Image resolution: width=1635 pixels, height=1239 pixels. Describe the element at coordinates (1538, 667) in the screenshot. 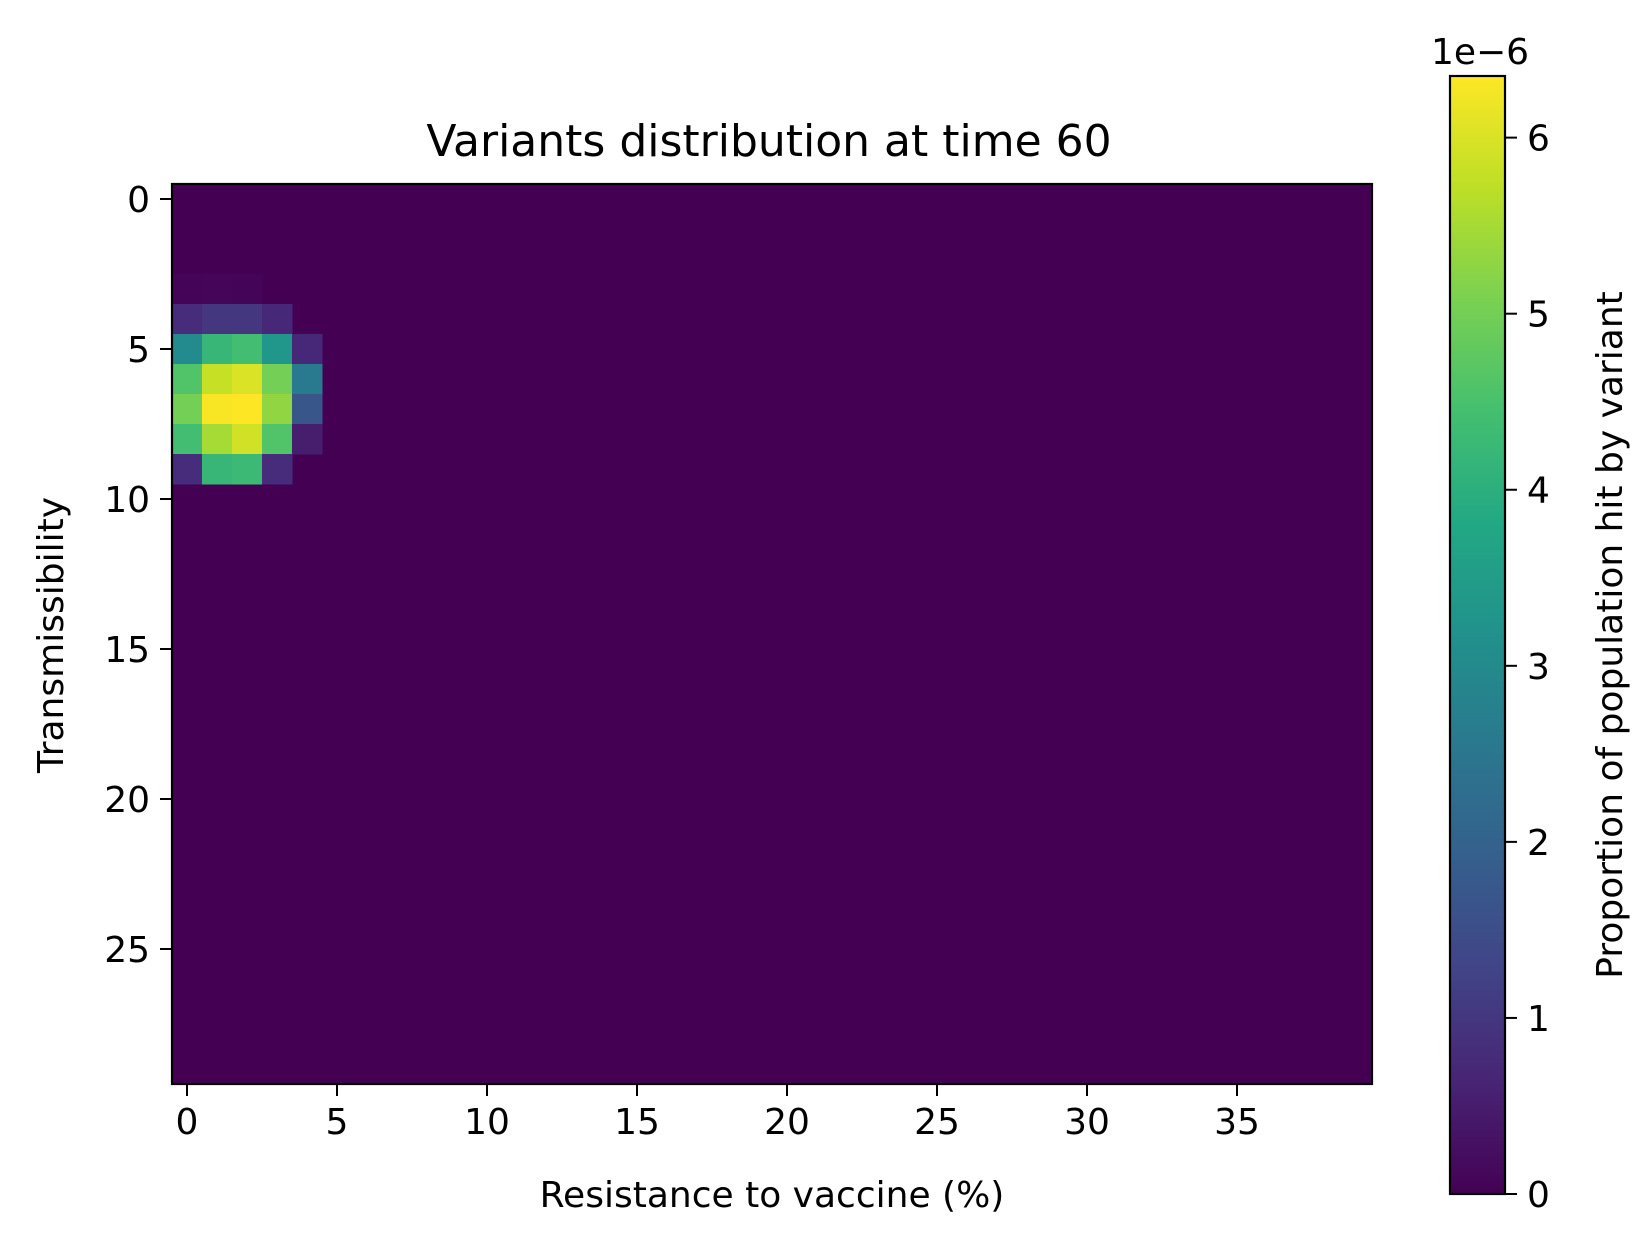

I see `colorbar-tick-label: 3` at that location.